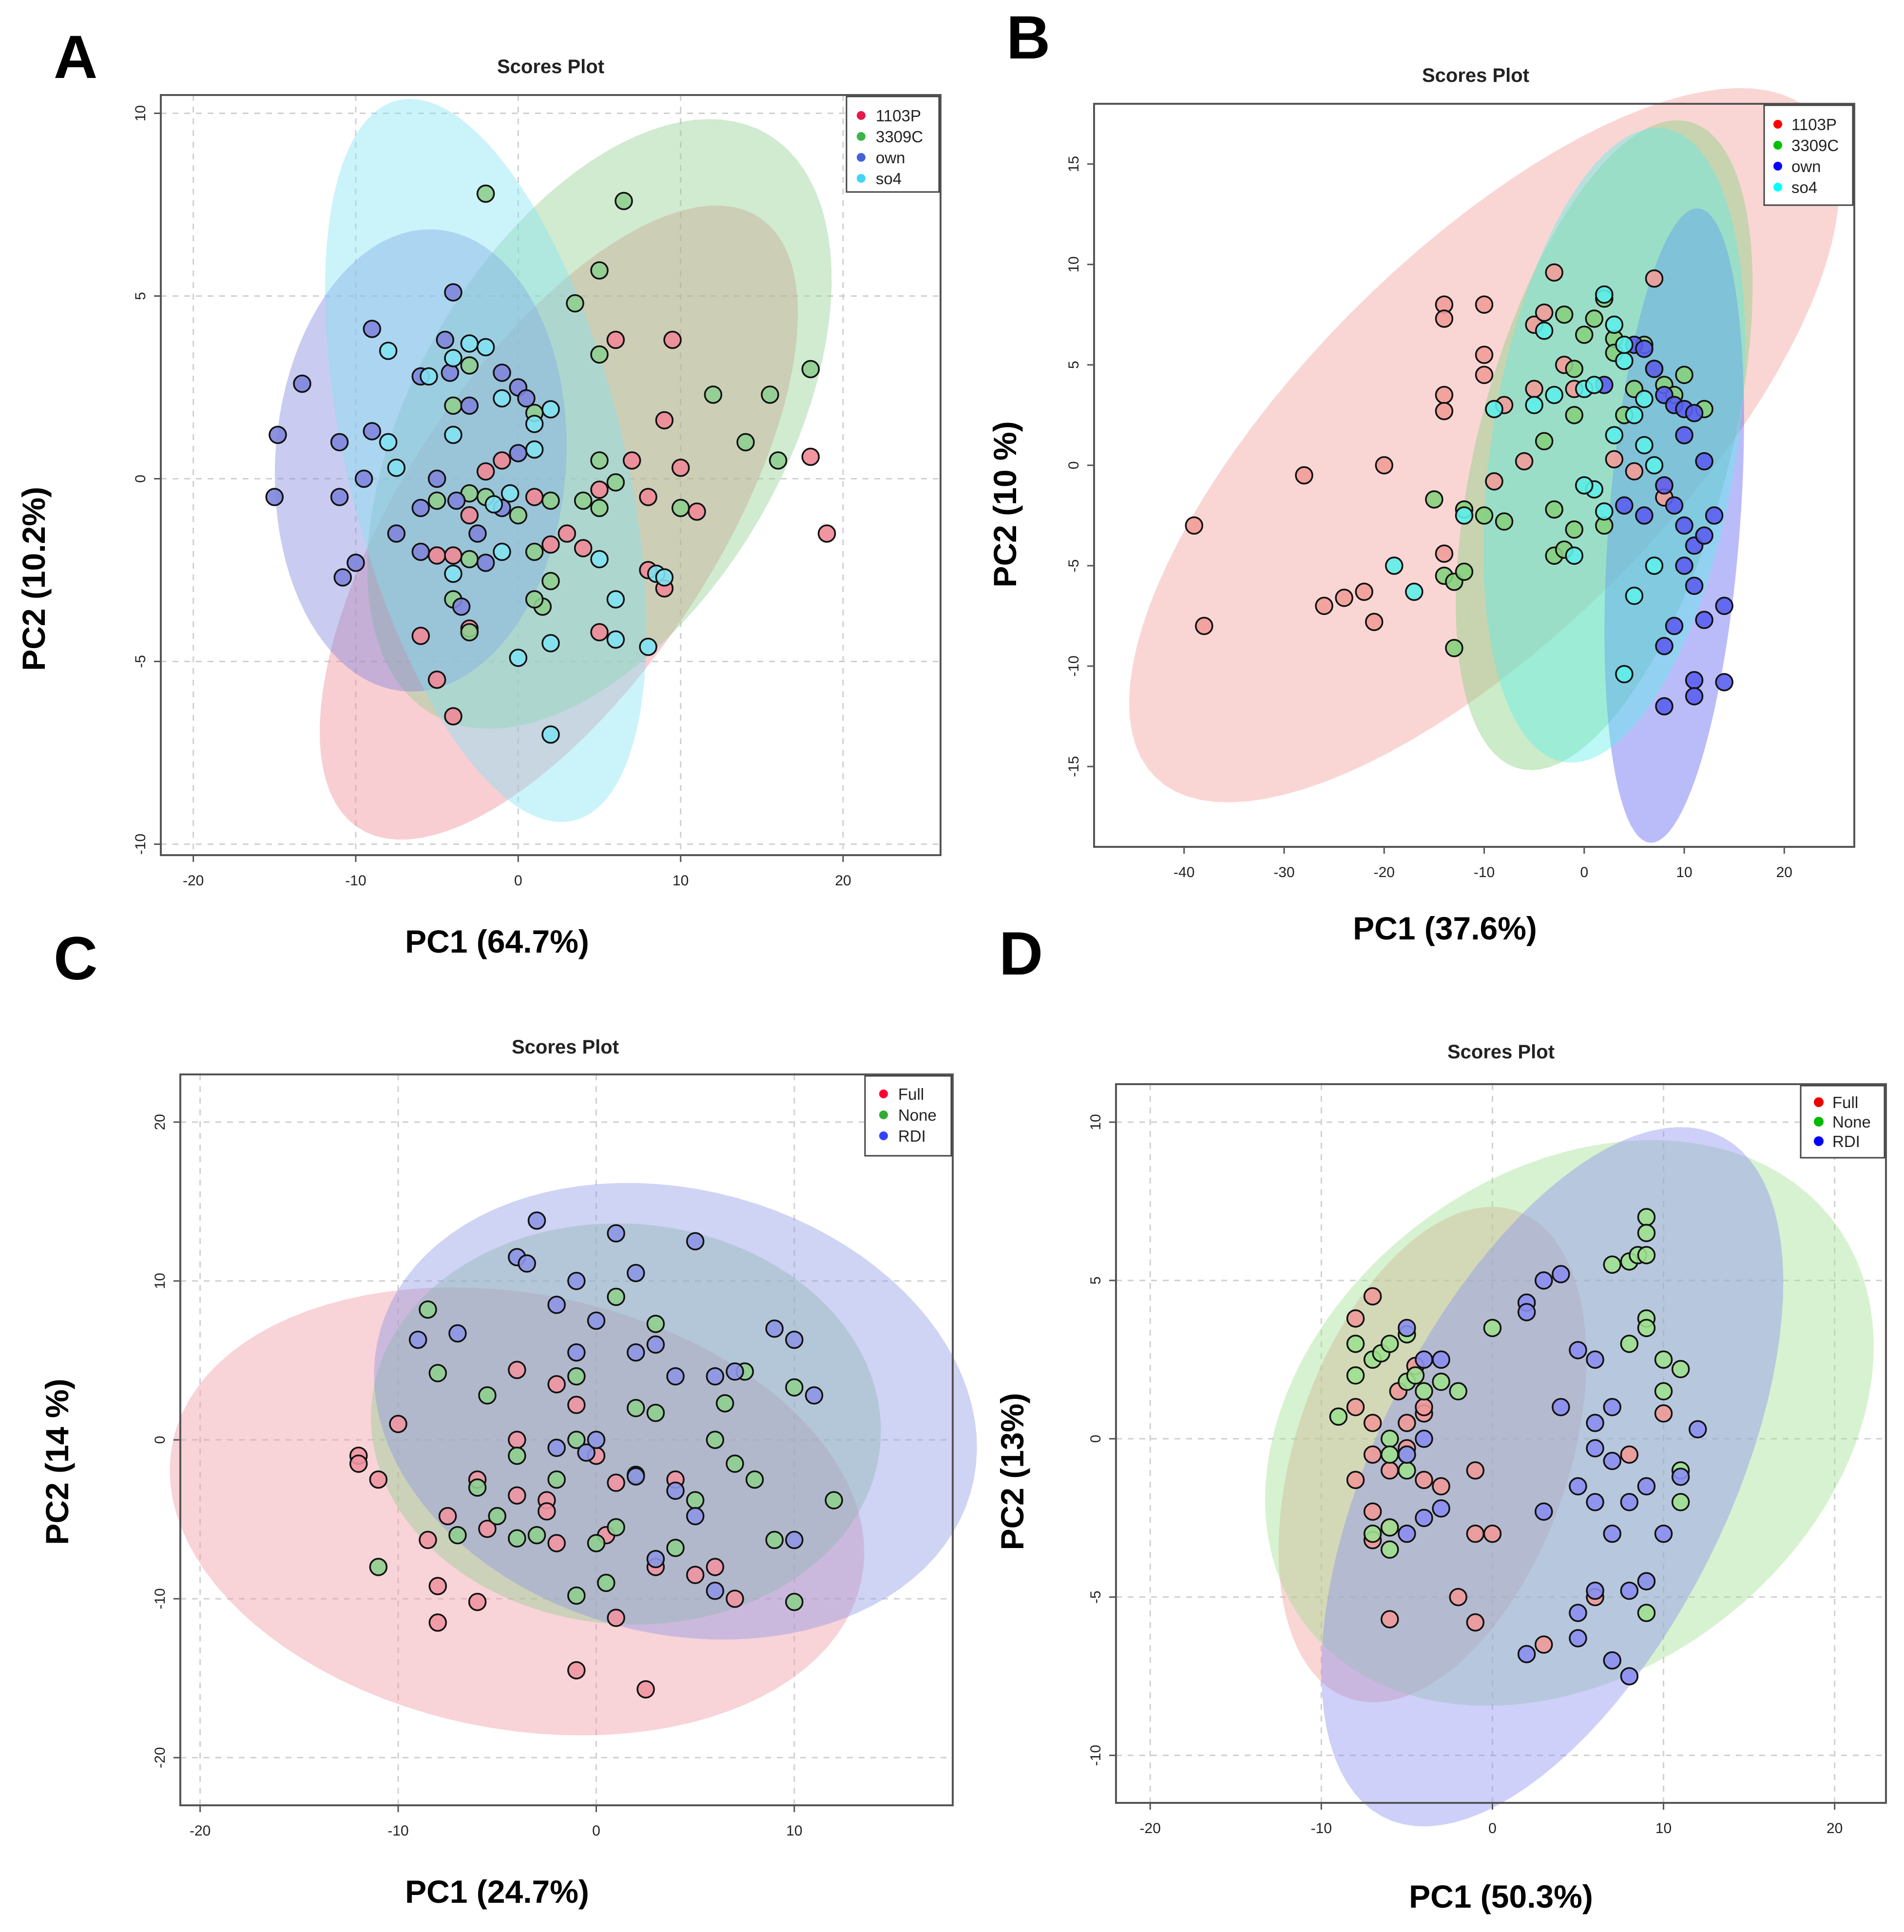  I want to click on panel-b-ellipse-so4, so click(1615, 445).